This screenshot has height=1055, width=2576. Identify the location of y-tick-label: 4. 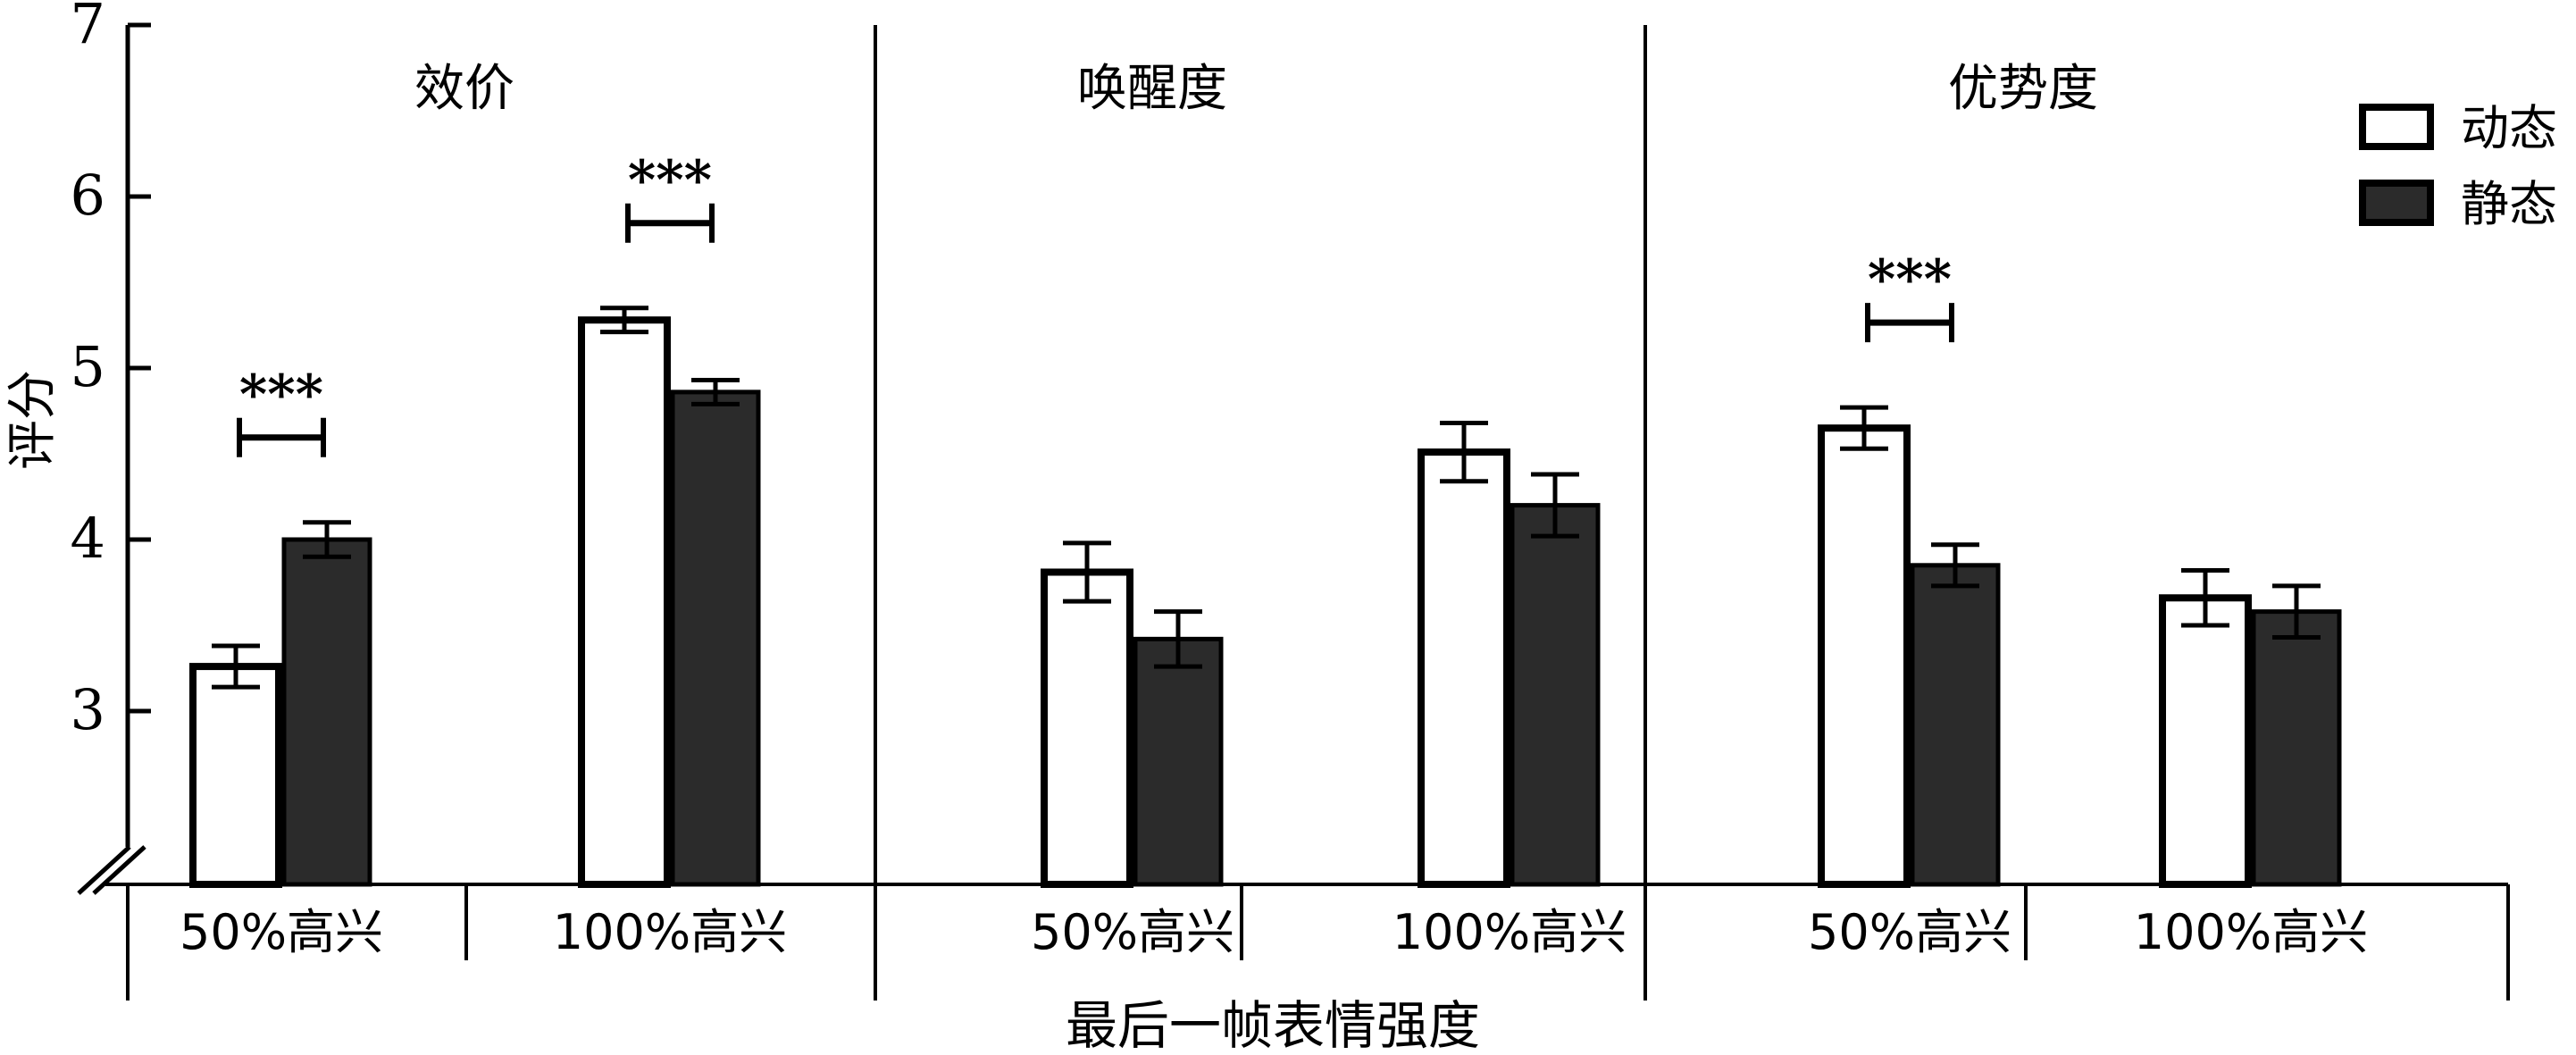
(88, 538).